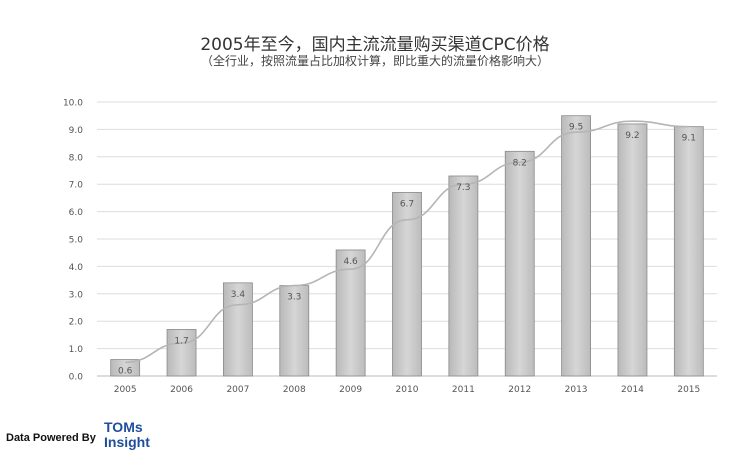 The image size is (750, 469). I want to click on bar-data-label: 3.3, so click(294, 298).